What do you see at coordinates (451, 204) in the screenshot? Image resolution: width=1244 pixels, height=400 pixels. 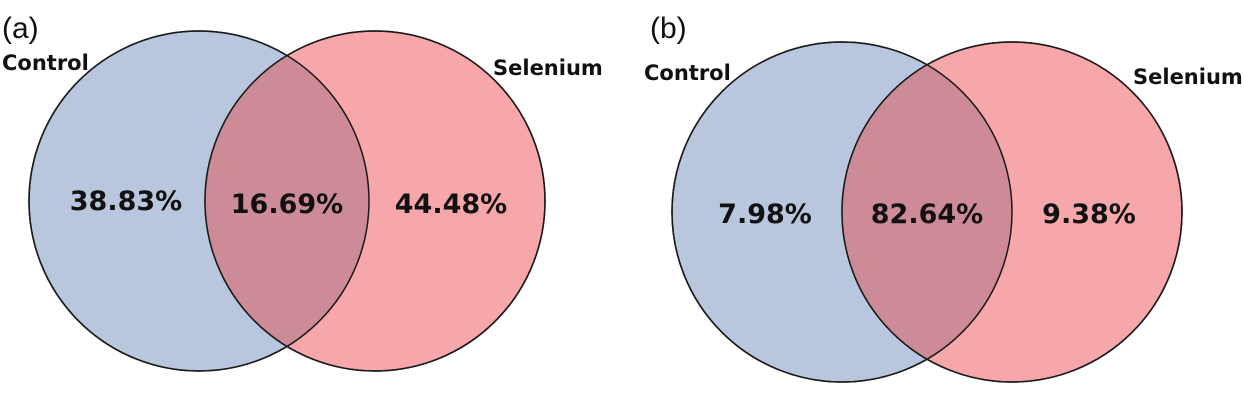 I see `share-selenium-only-a: 44.48%` at bounding box center [451, 204].